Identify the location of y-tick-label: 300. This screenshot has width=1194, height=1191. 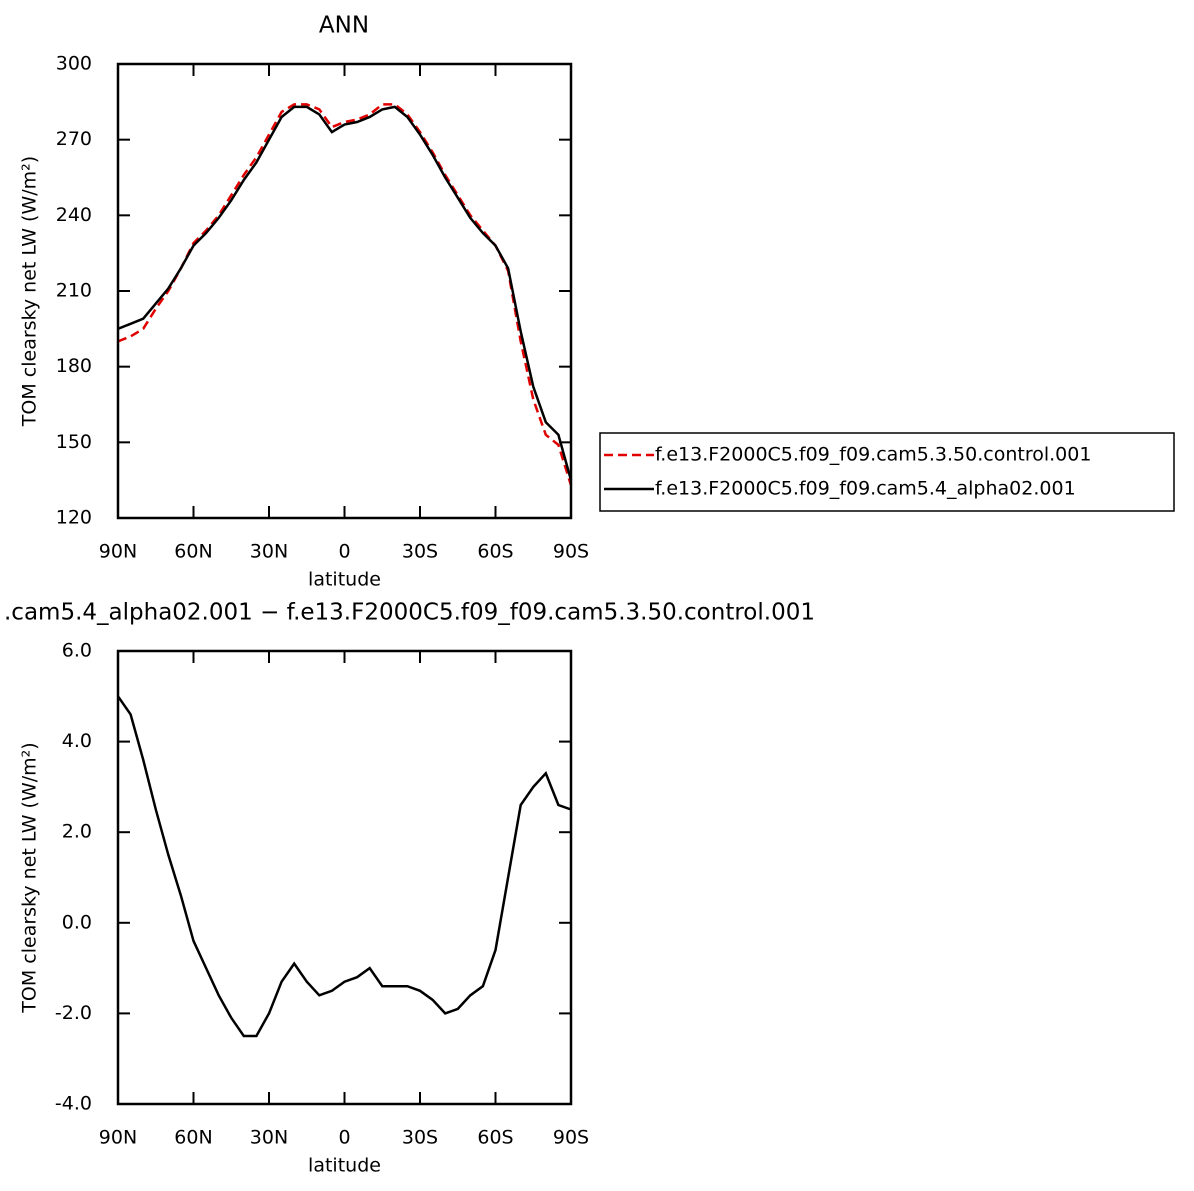
(74, 64).